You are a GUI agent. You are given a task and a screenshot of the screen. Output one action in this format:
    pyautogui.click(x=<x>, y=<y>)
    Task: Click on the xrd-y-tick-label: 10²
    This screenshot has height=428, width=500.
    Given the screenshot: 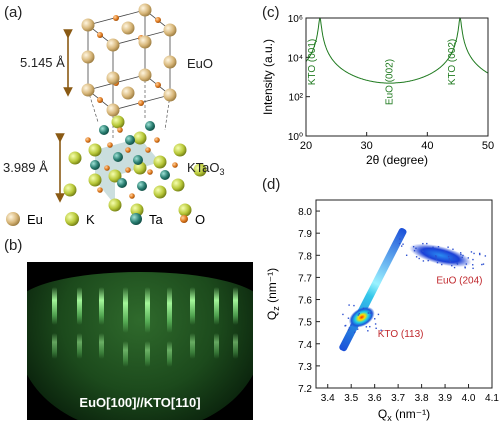 What is the action you would take?
    pyautogui.click(x=296, y=98)
    